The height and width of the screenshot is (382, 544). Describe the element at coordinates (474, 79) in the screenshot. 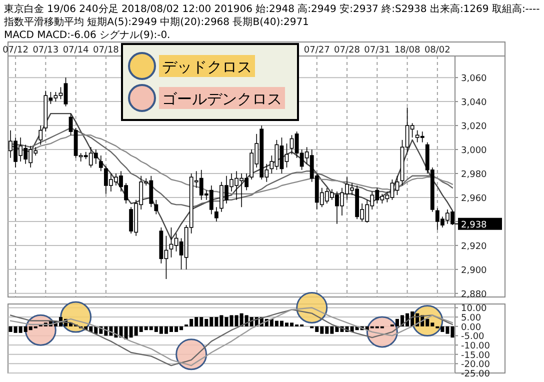

I see `y-tick-label: 3,060` at that location.